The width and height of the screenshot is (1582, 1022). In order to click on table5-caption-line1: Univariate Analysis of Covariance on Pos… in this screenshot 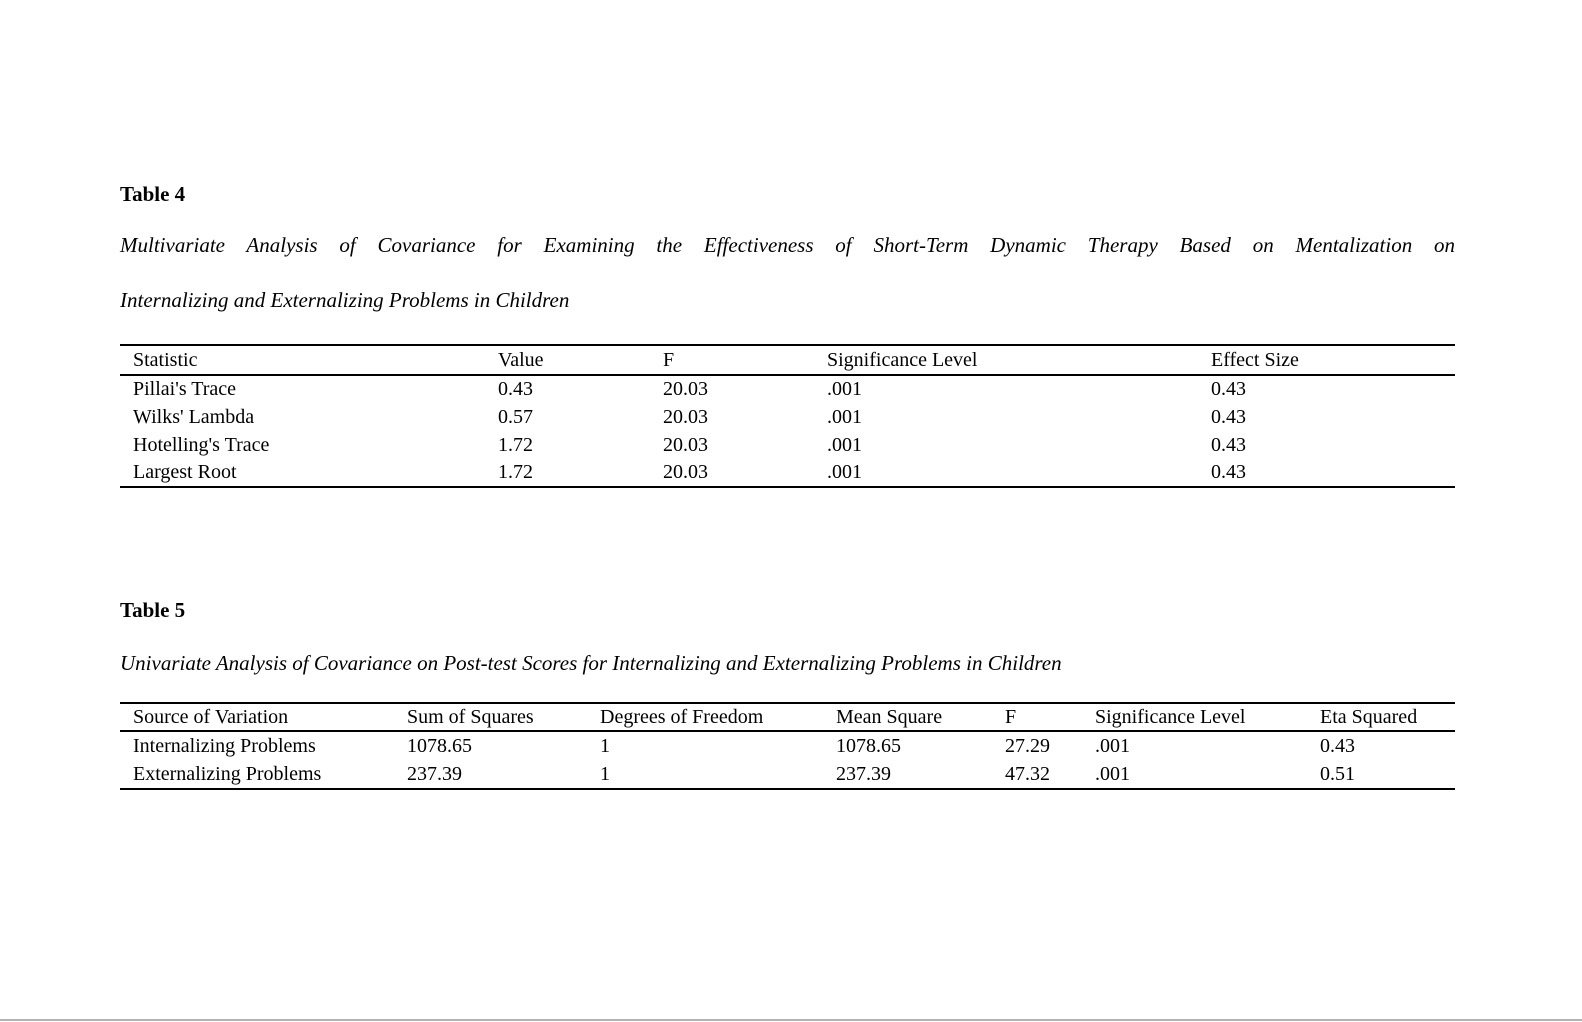, I will do `click(591, 663)`.